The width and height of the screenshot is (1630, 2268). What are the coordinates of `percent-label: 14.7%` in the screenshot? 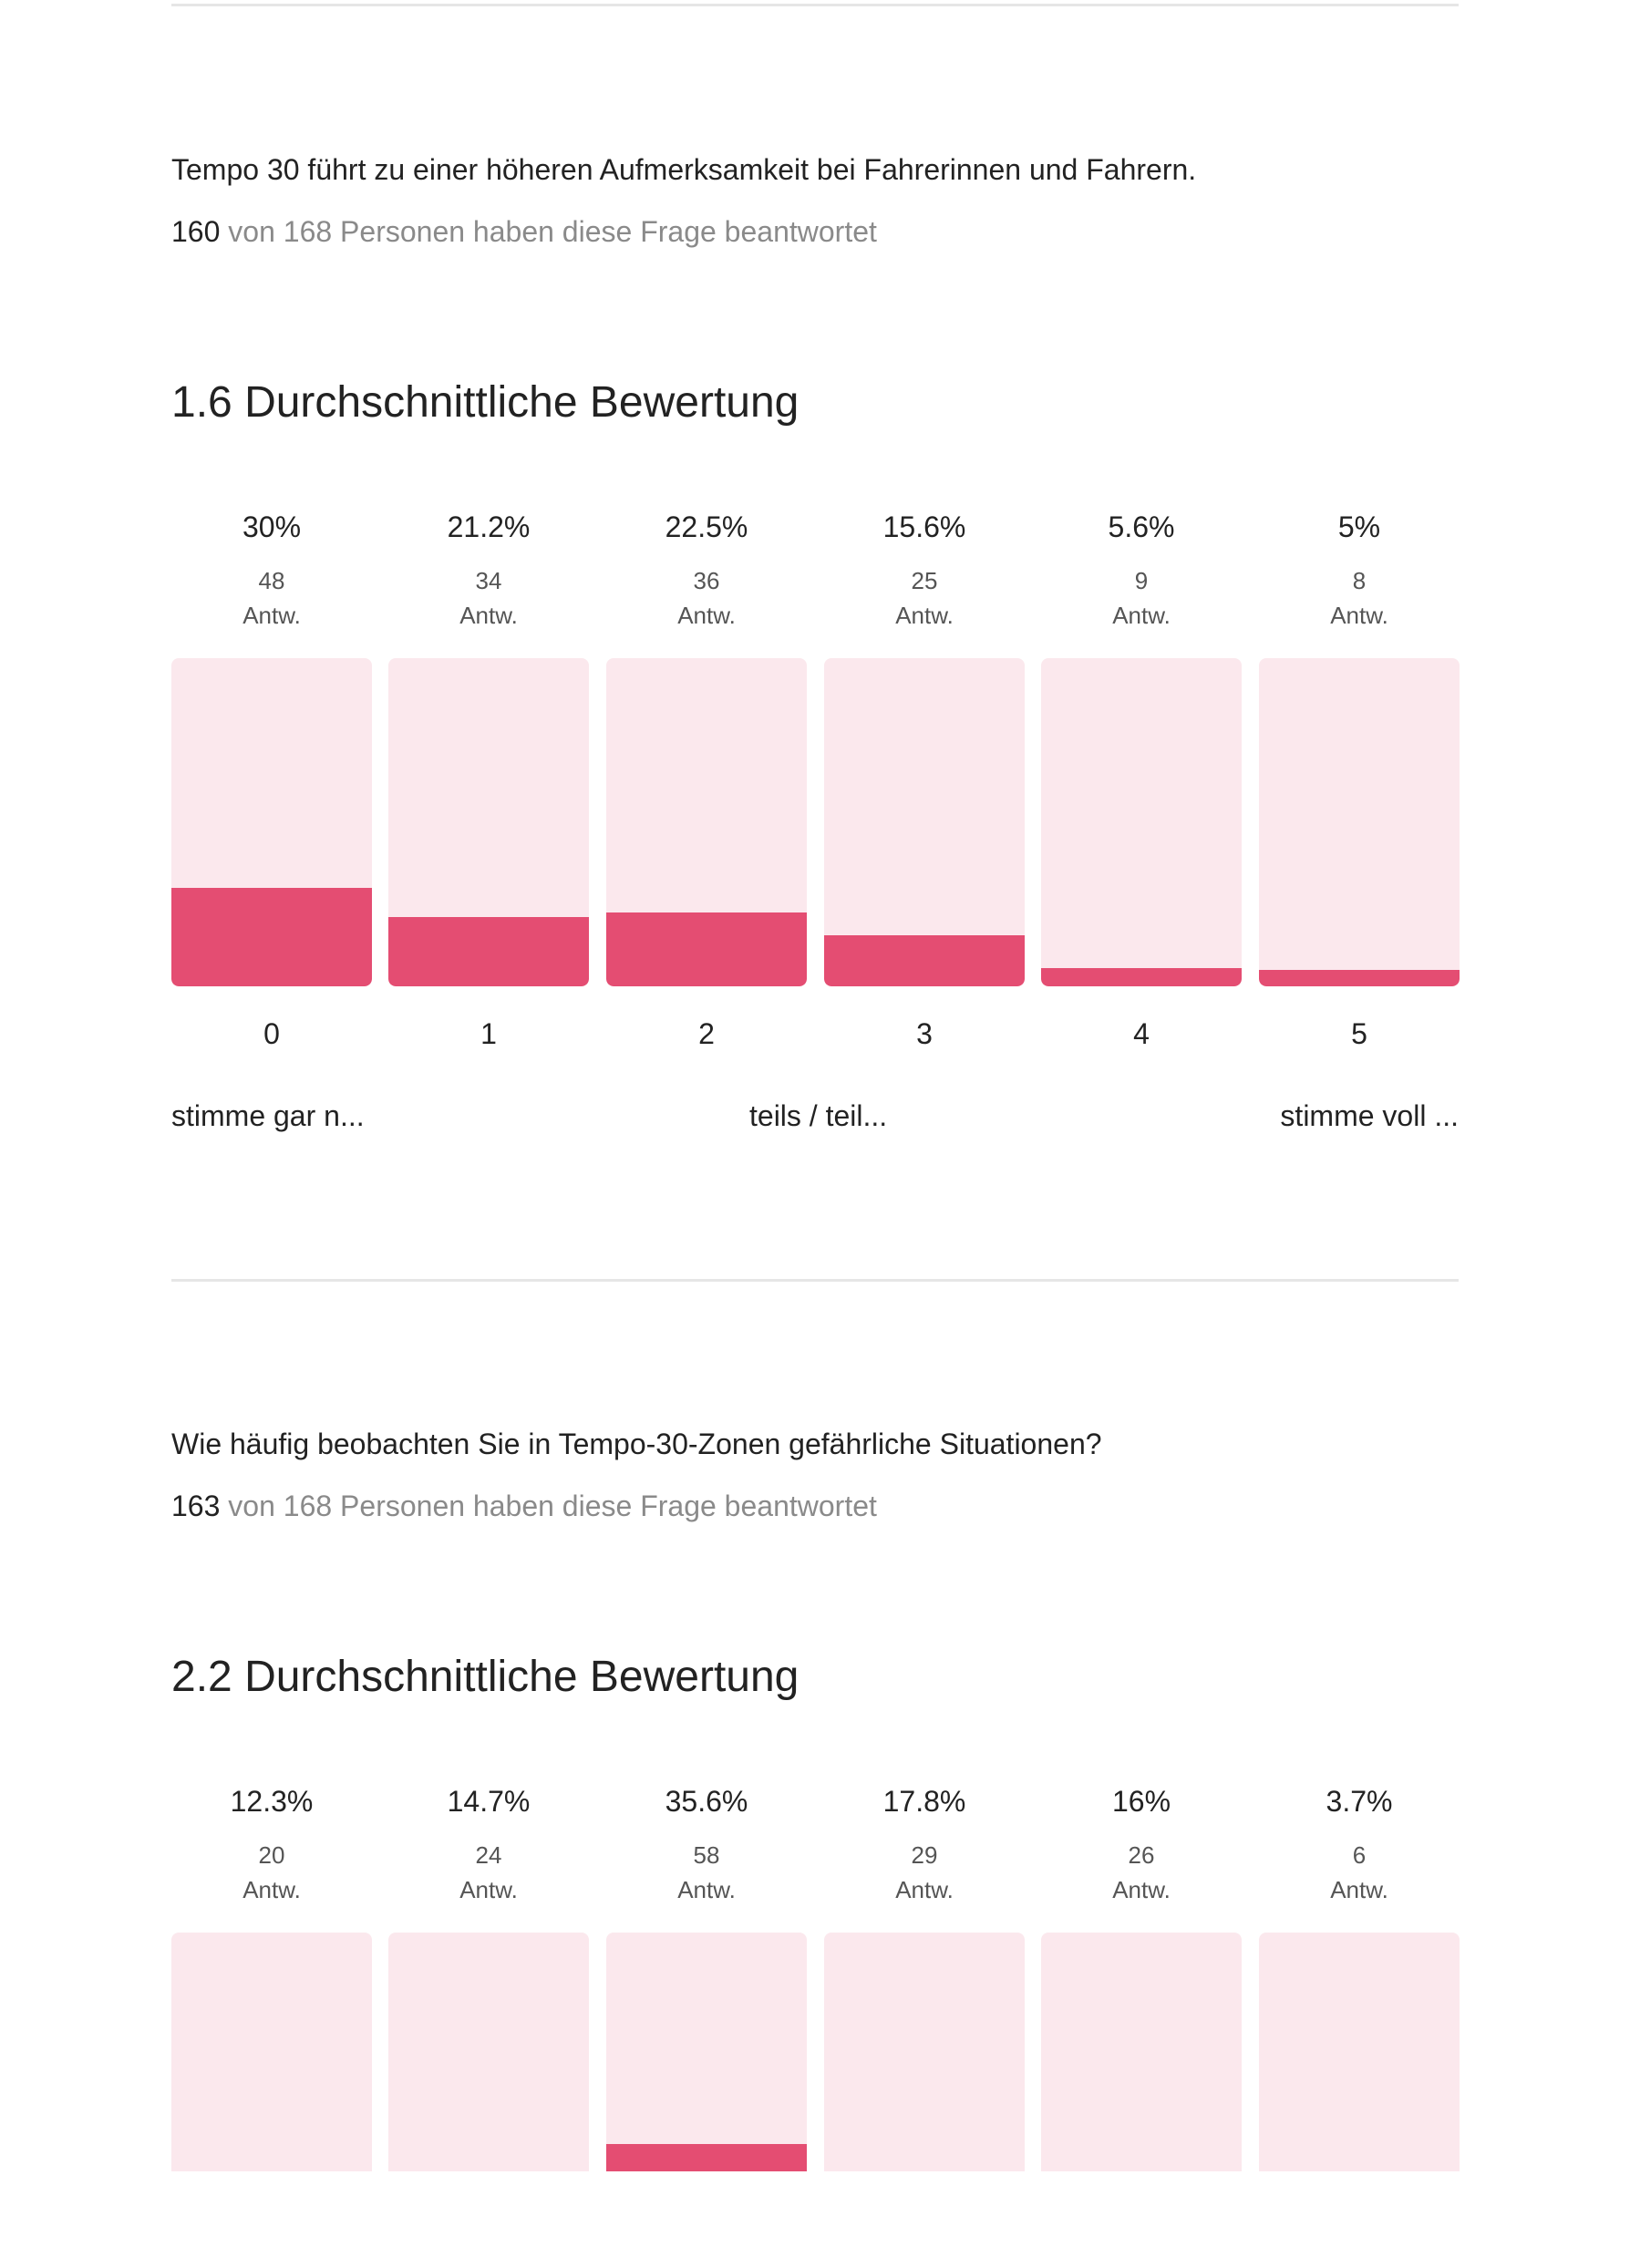 It's located at (489, 1801).